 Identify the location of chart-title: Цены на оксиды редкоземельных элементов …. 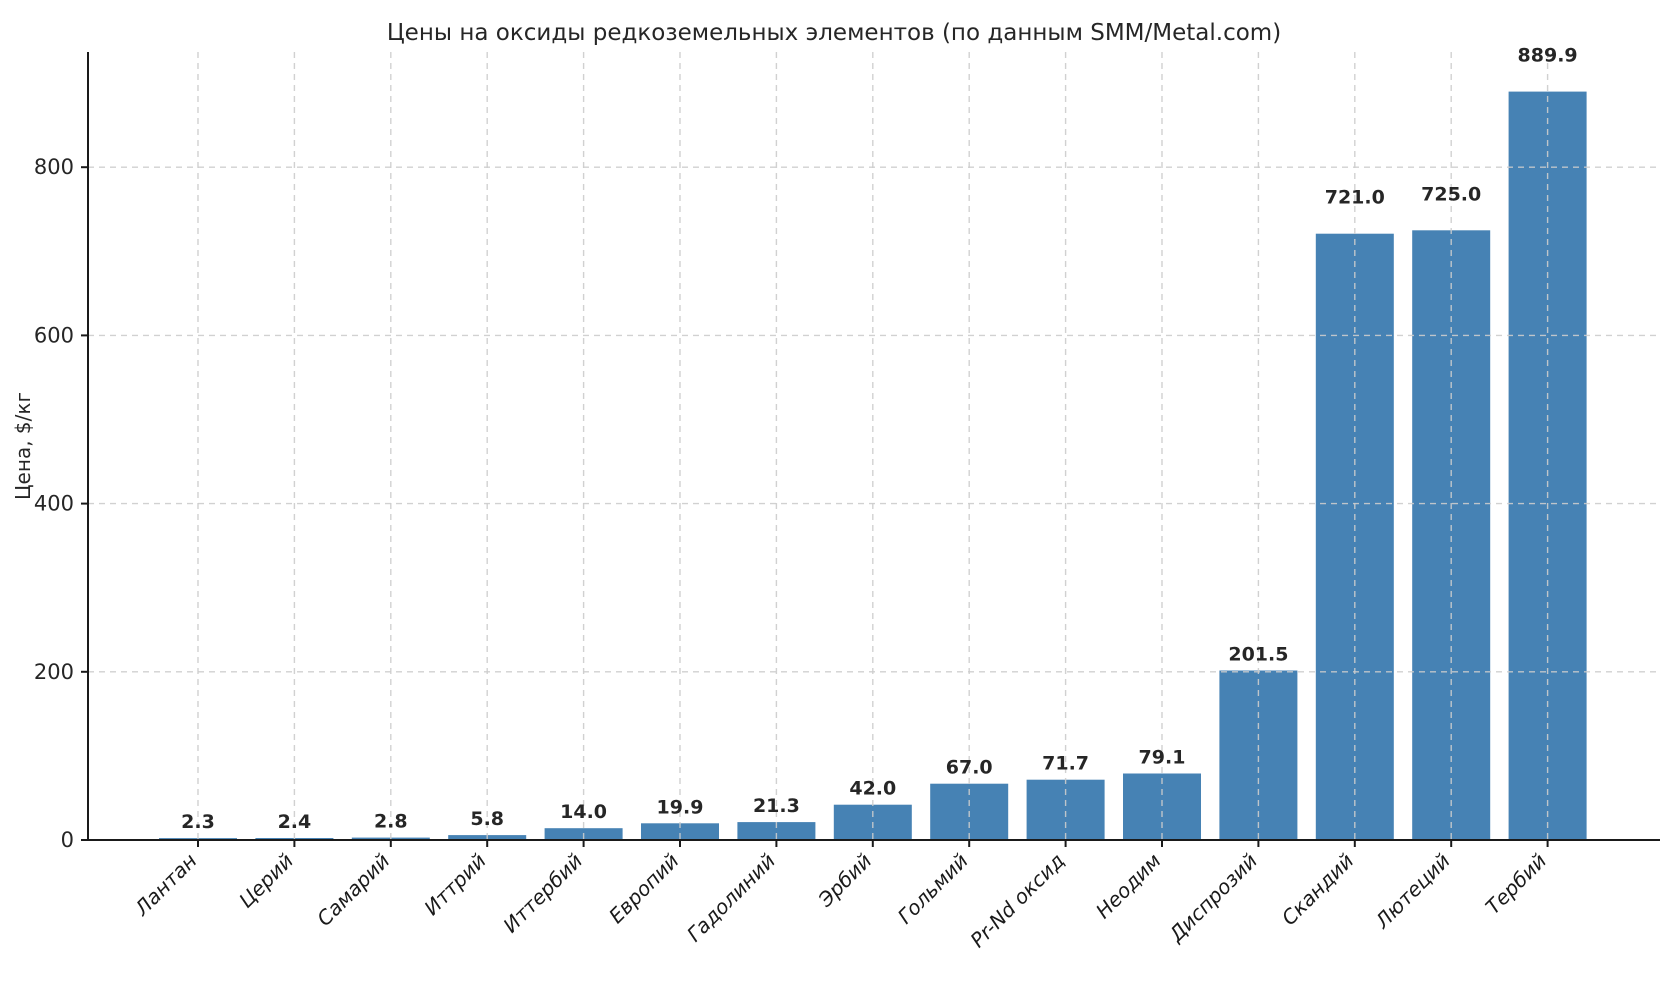
(834, 33).